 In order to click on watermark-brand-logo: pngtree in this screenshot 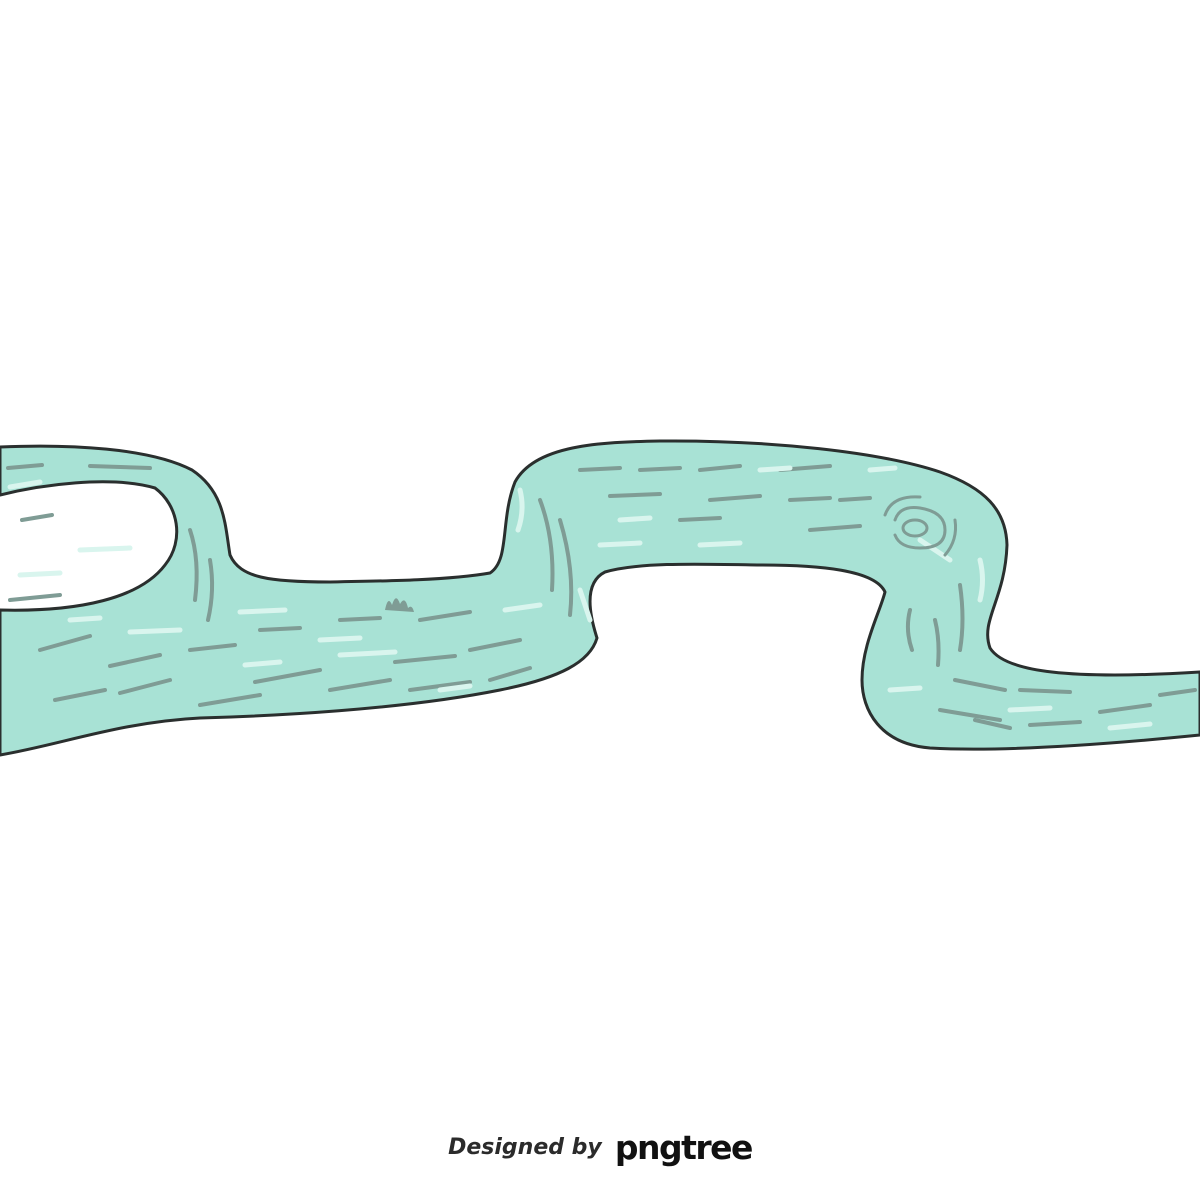, I will do `click(684, 1147)`.